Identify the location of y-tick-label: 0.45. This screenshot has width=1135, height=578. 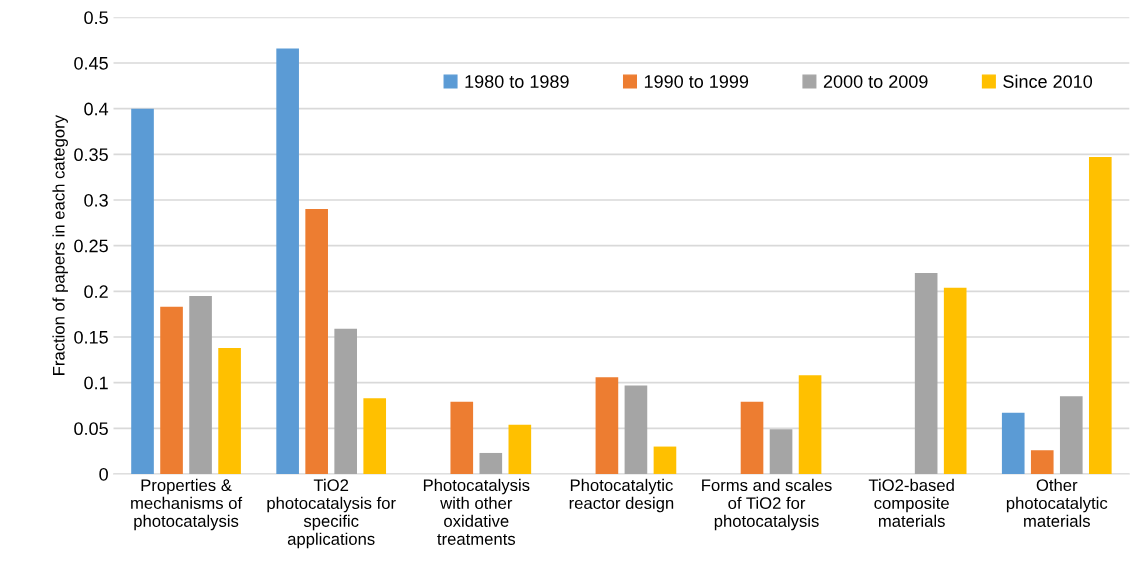
(91, 63).